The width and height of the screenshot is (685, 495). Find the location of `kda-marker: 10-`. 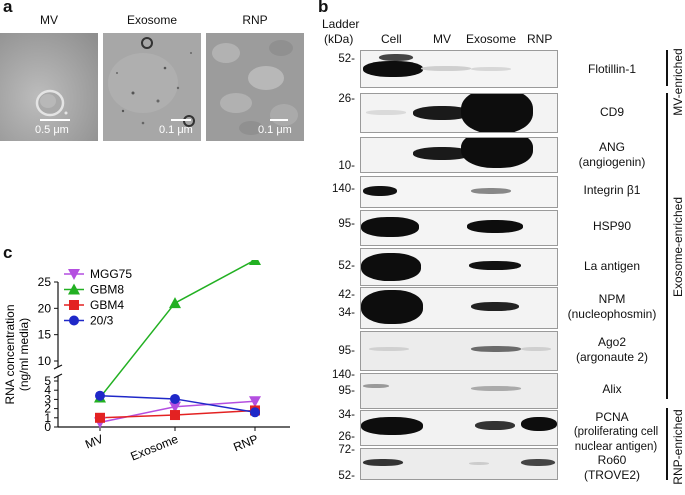

kda-marker: 10- is located at coordinates (346, 166).